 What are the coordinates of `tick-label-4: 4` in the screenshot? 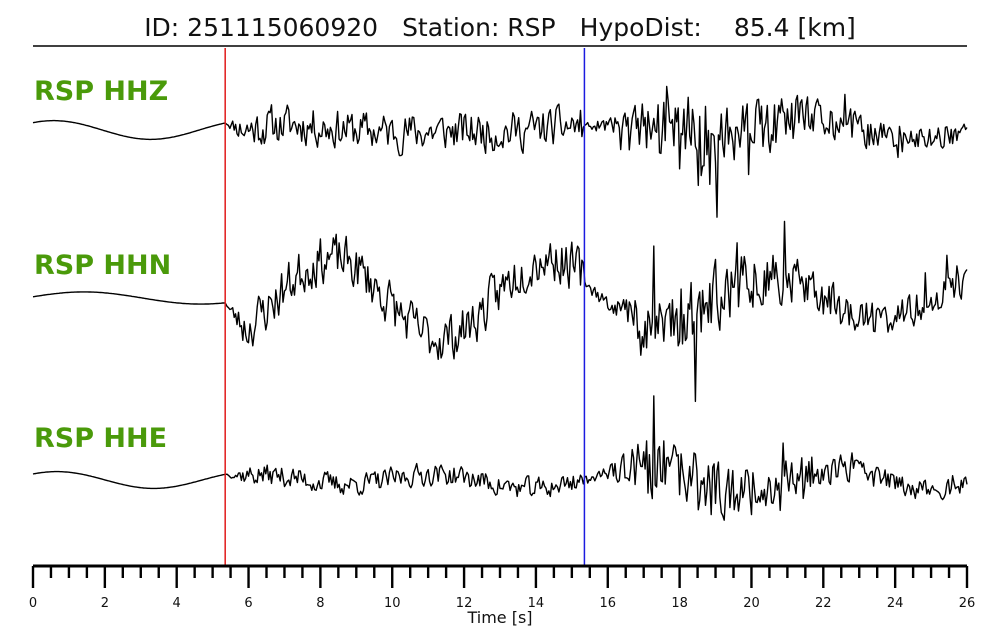 It's located at (177, 603).